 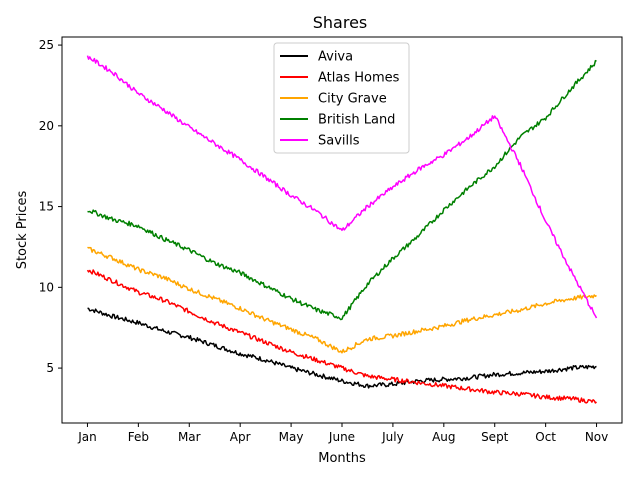 I want to click on y-tick-label: 20, so click(x=46, y=126).